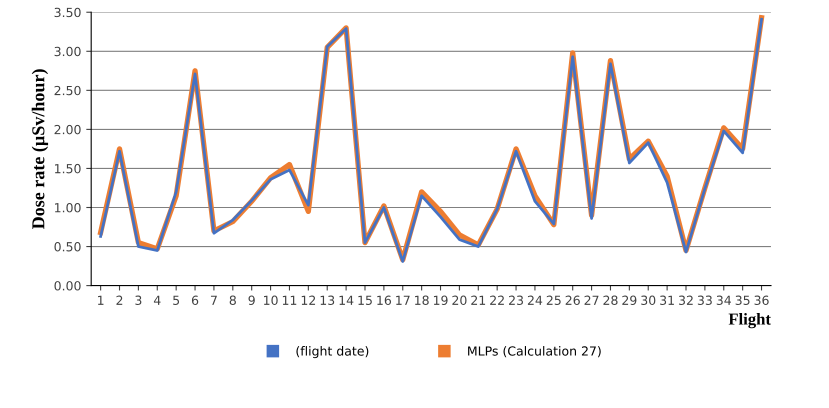 The height and width of the screenshot is (408, 829). Describe the element at coordinates (271, 300) in the screenshot. I see `x-tick-label: 10` at that location.